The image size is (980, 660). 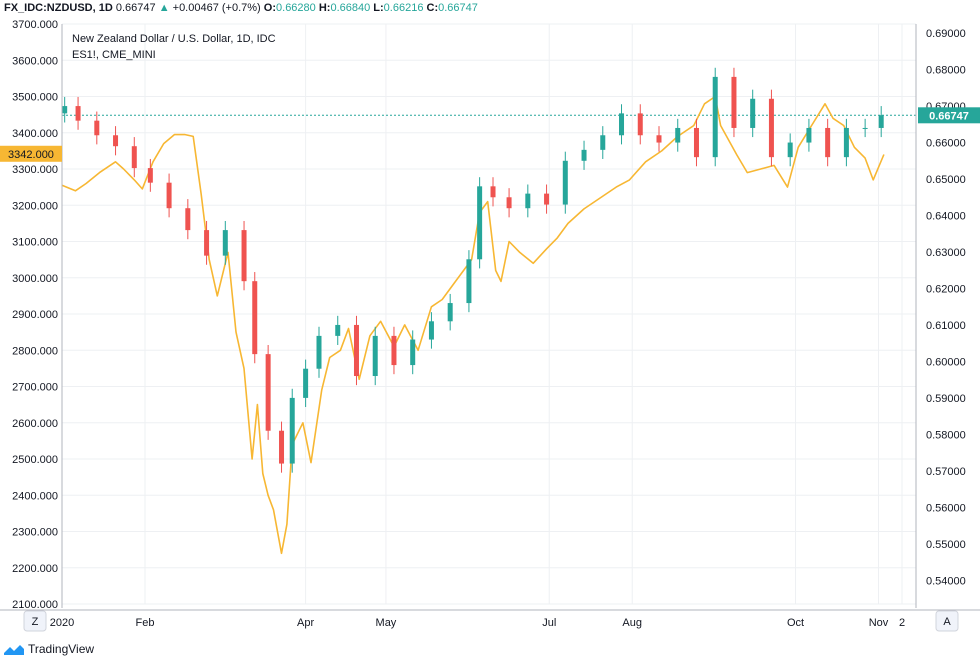 What do you see at coordinates (61, 649) in the screenshot?
I see `brand-label: TradingView` at bounding box center [61, 649].